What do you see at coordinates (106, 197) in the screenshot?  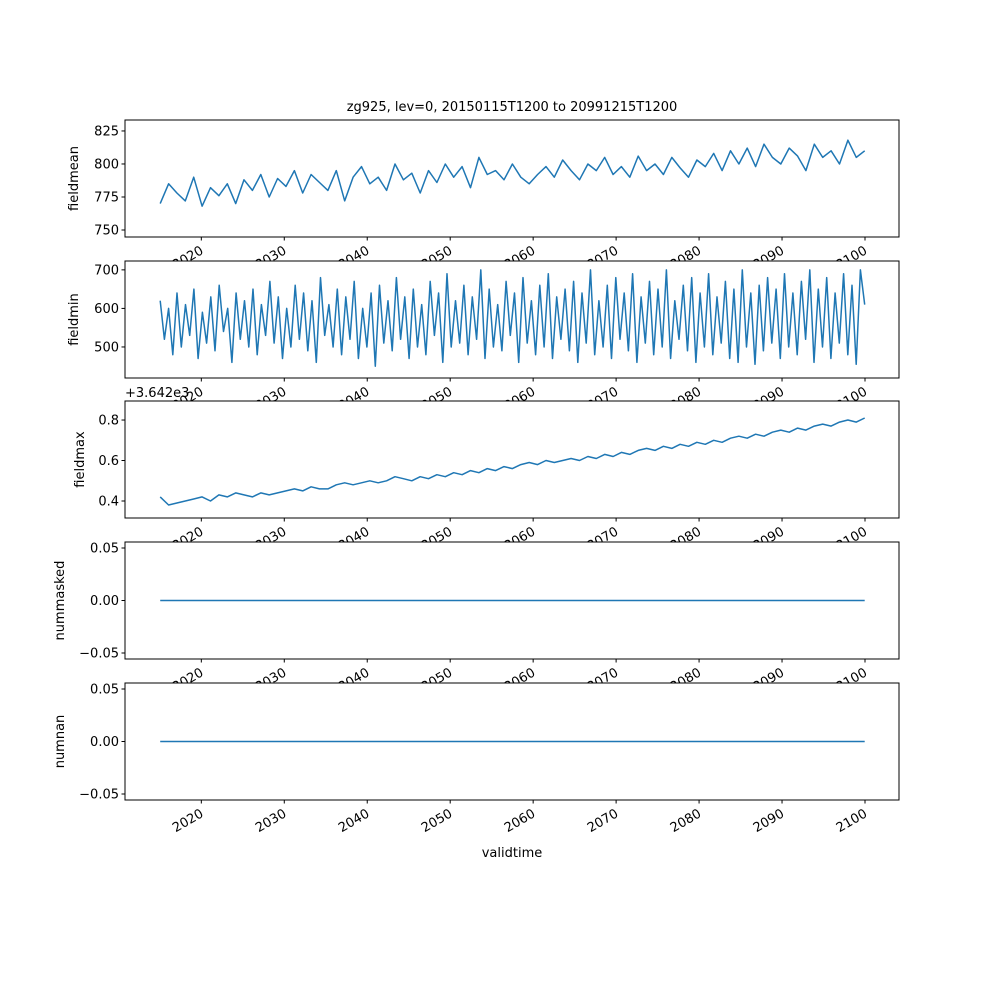 I see `y-tick-label: 775` at bounding box center [106, 197].